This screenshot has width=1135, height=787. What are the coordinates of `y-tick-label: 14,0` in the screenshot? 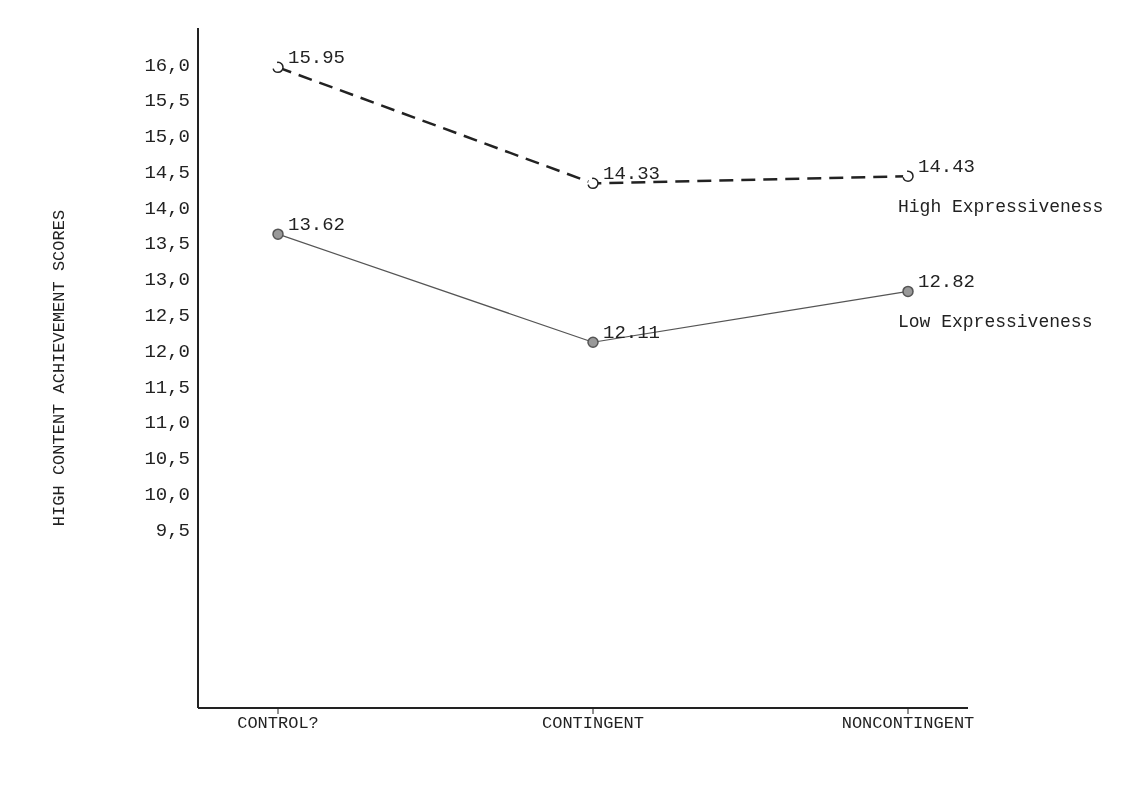 It's located at (167, 208).